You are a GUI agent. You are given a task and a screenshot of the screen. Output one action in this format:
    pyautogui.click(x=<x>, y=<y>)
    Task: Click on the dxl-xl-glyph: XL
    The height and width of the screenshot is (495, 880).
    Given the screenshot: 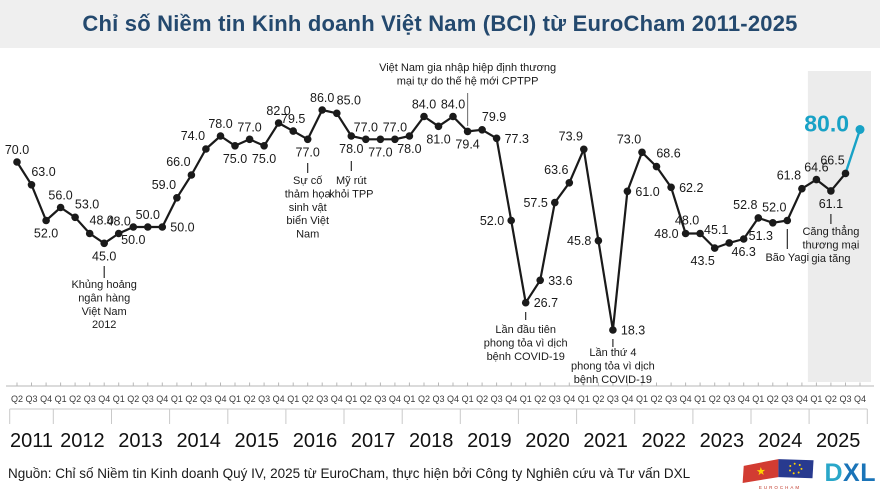 What is the action you would take?
    pyautogui.click(x=859, y=472)
    